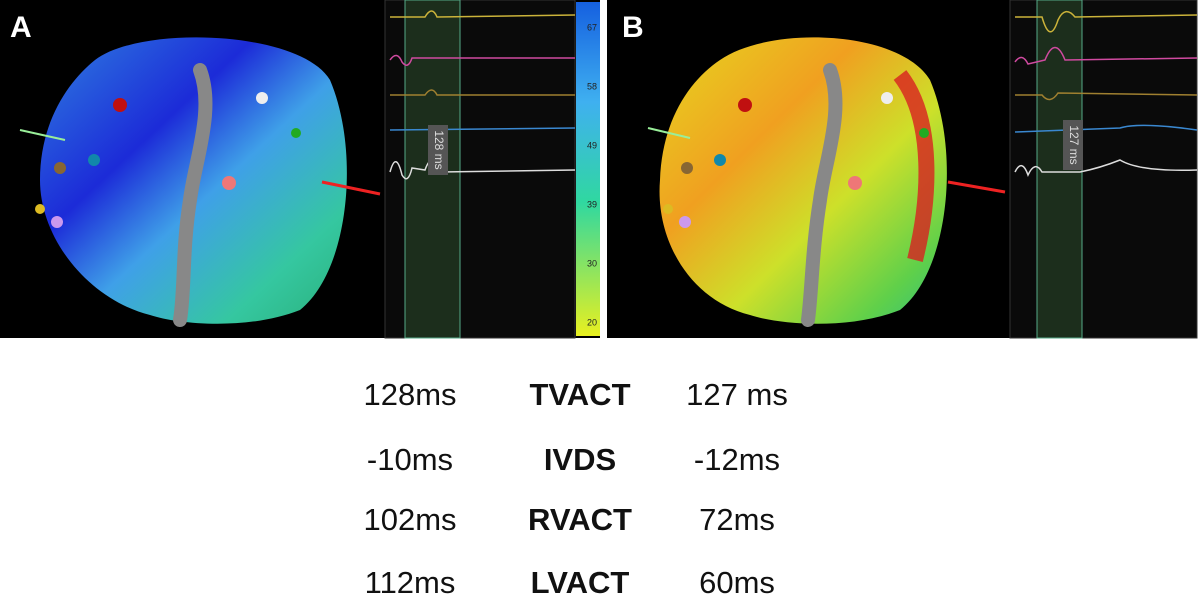  Describe the element at coordinates (592, 27) in the screenshot. I see `colorbar-tick-label: 67` at that location.